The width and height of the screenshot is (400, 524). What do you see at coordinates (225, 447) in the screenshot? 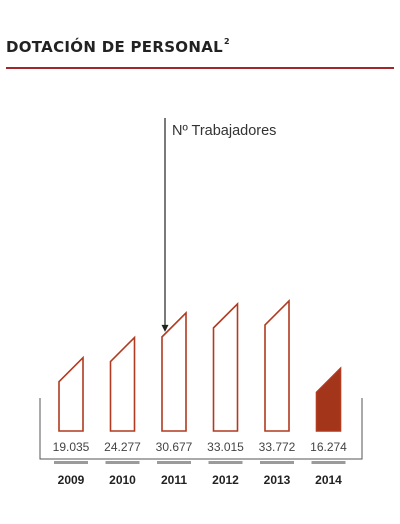
I see `value-label-2012: 33.015` at bounding box center [225, 447].